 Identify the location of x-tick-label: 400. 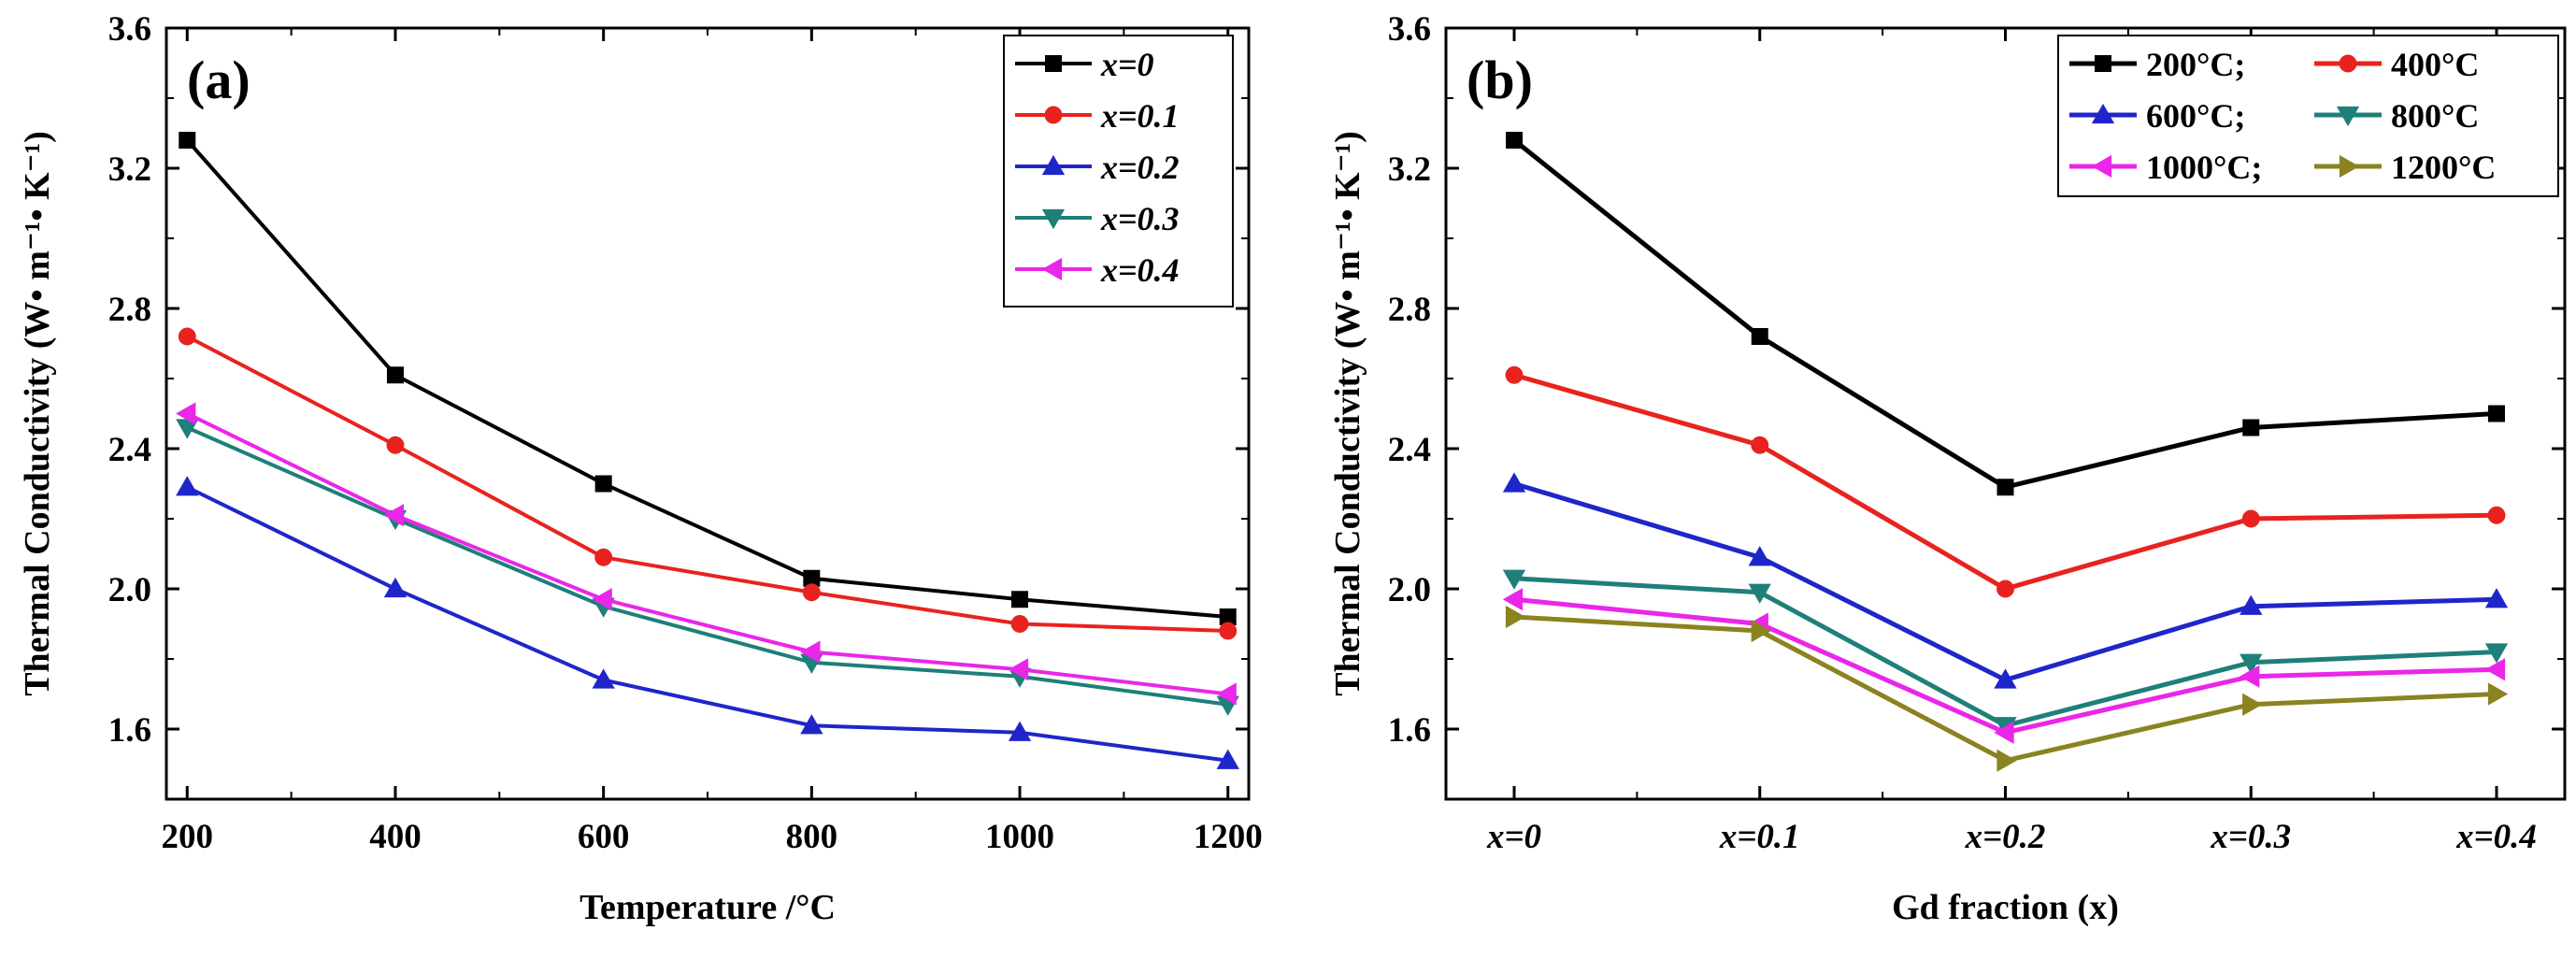
(395, 837).